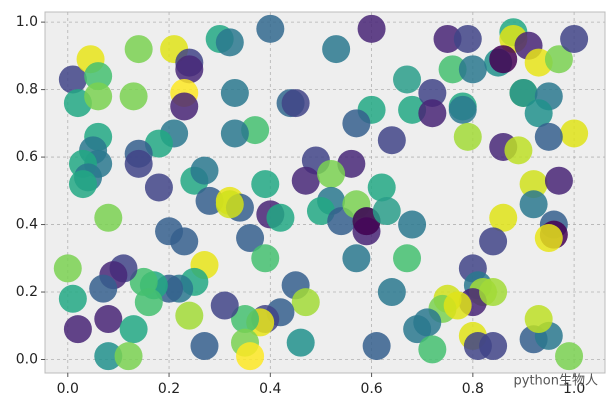 The image size is (614, 407). I want to click on y-tick-label: 0.8, so click(27, 90).